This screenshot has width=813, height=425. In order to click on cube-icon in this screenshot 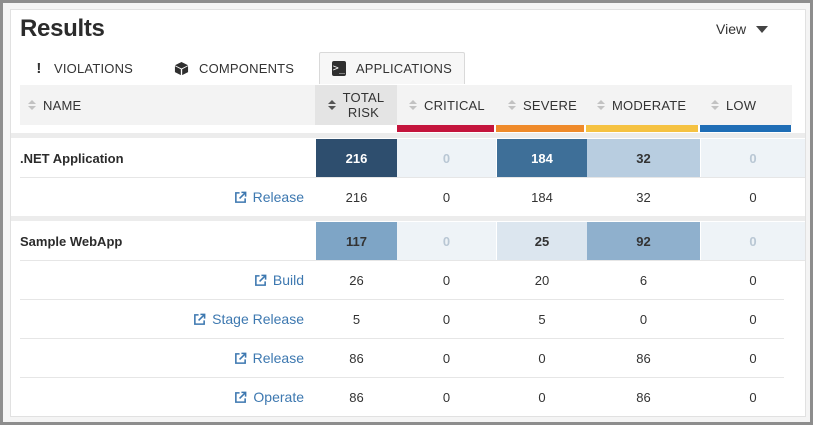, I will do `click(181, 68)`.